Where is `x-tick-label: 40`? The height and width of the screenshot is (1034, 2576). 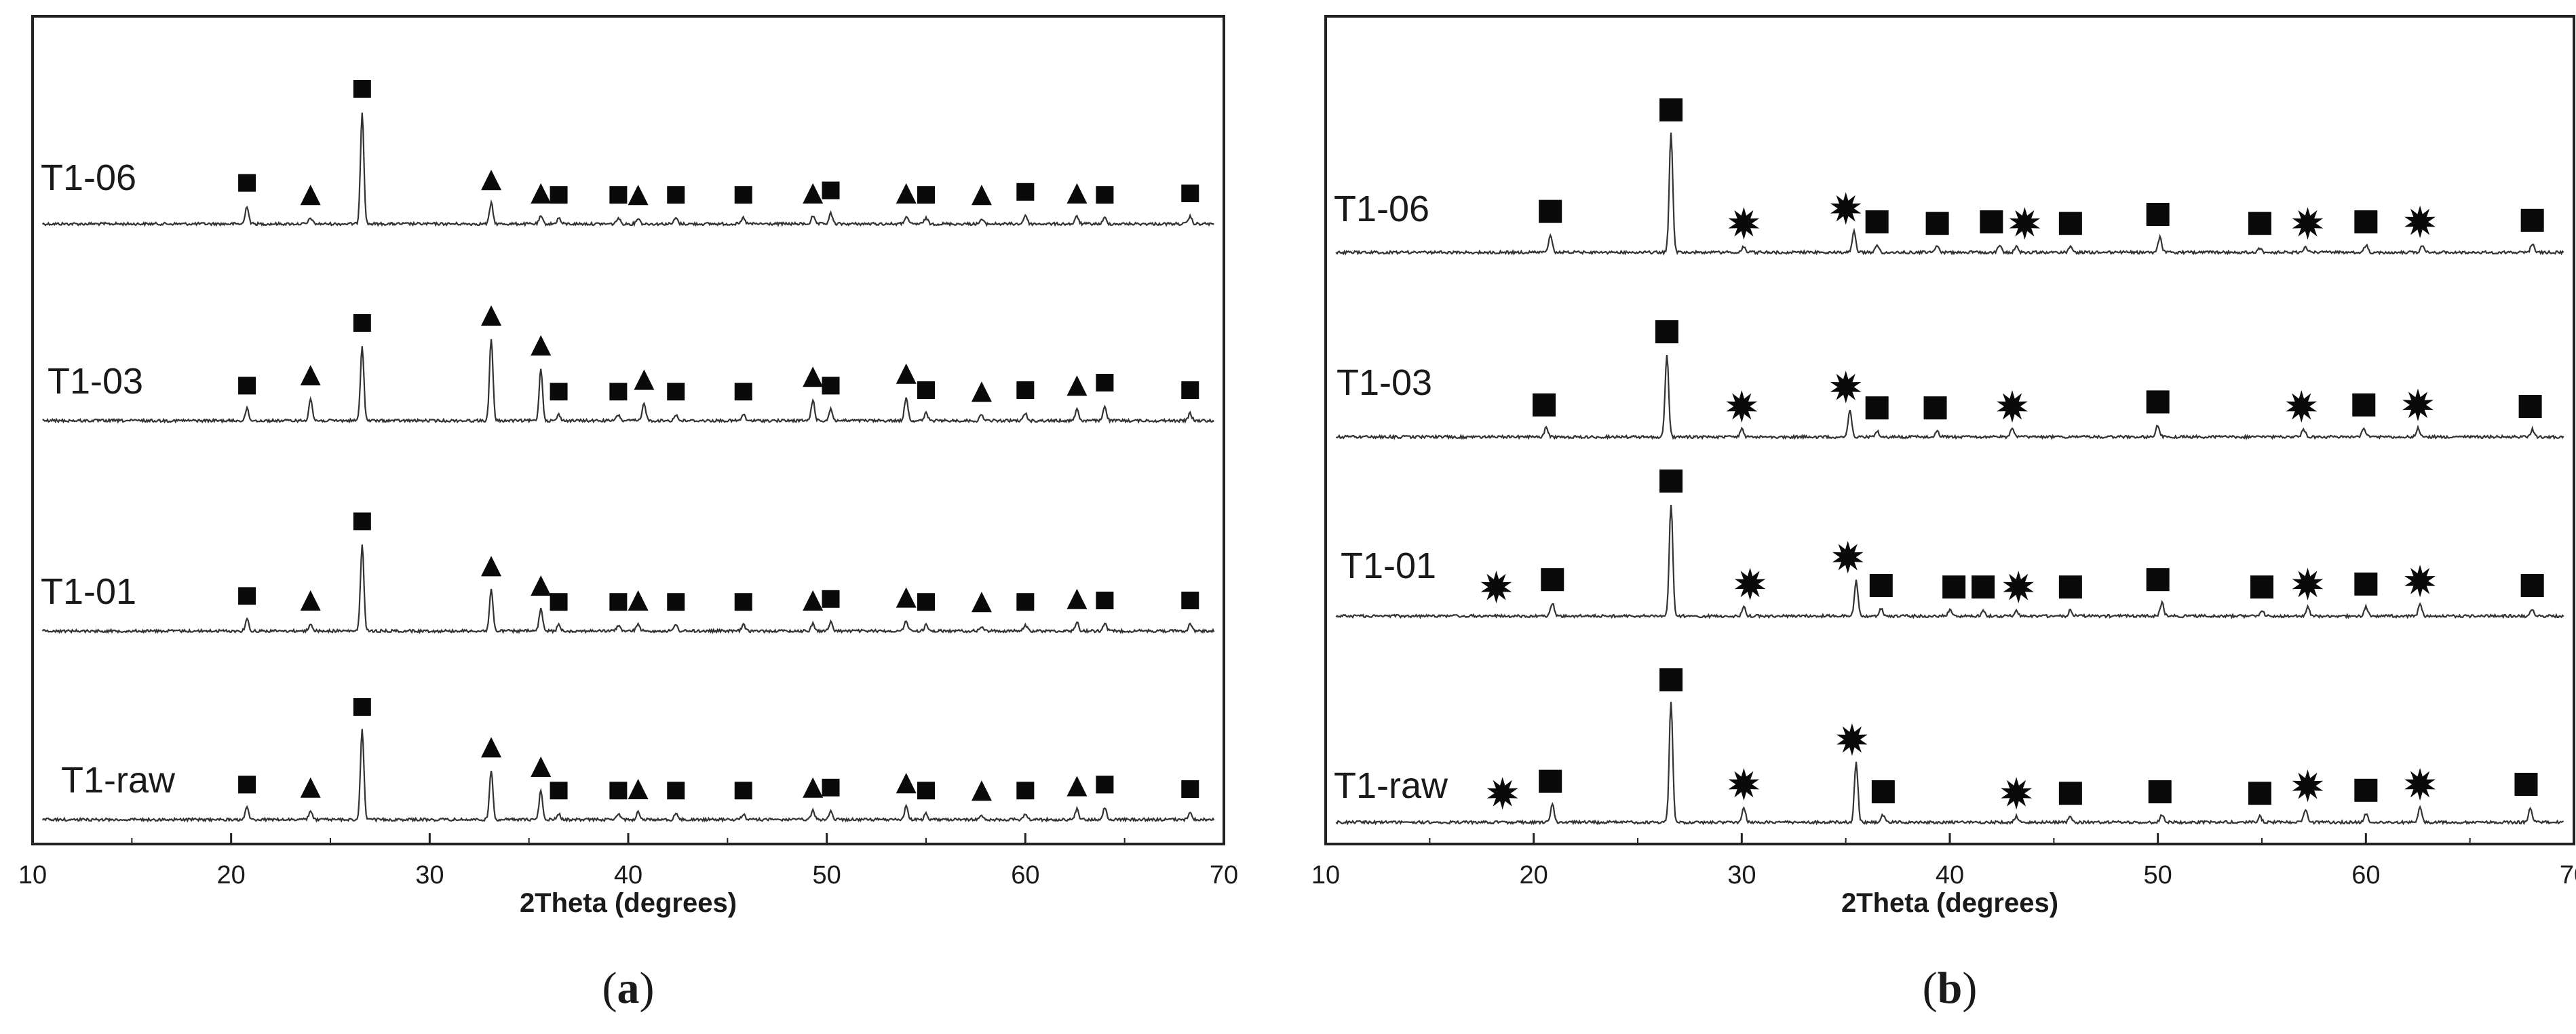 x-tick-label: 40 is located at coordinates (628, 875).